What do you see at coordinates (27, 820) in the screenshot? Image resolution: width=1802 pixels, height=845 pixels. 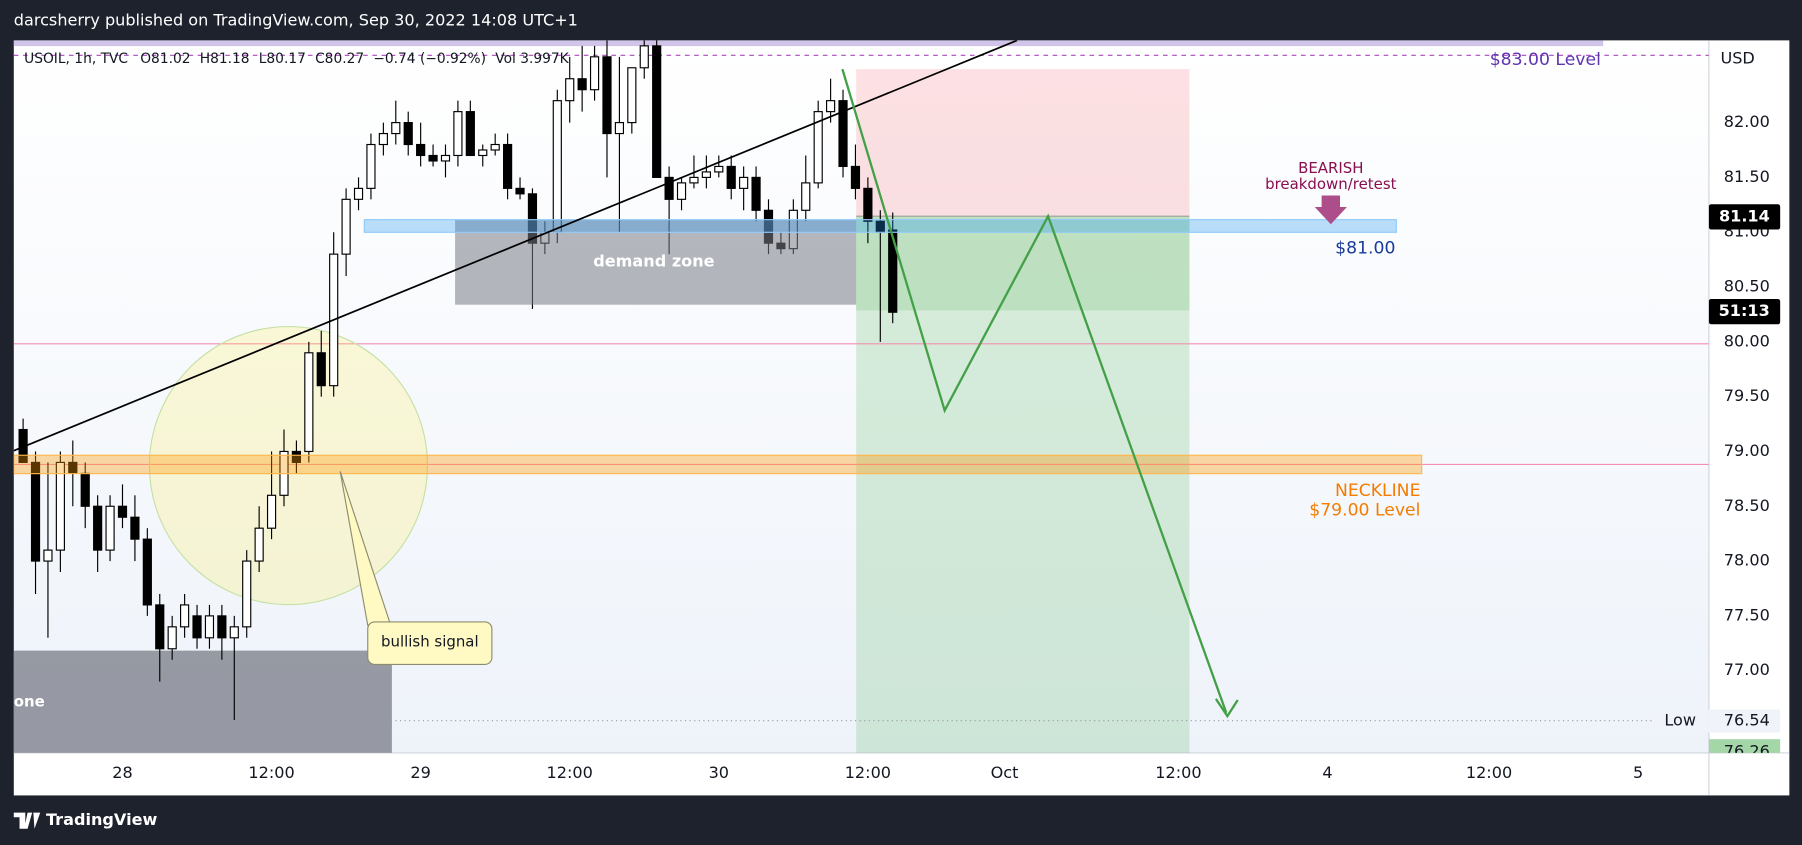 I see `brand-logo` at bounding box center [27, 820].